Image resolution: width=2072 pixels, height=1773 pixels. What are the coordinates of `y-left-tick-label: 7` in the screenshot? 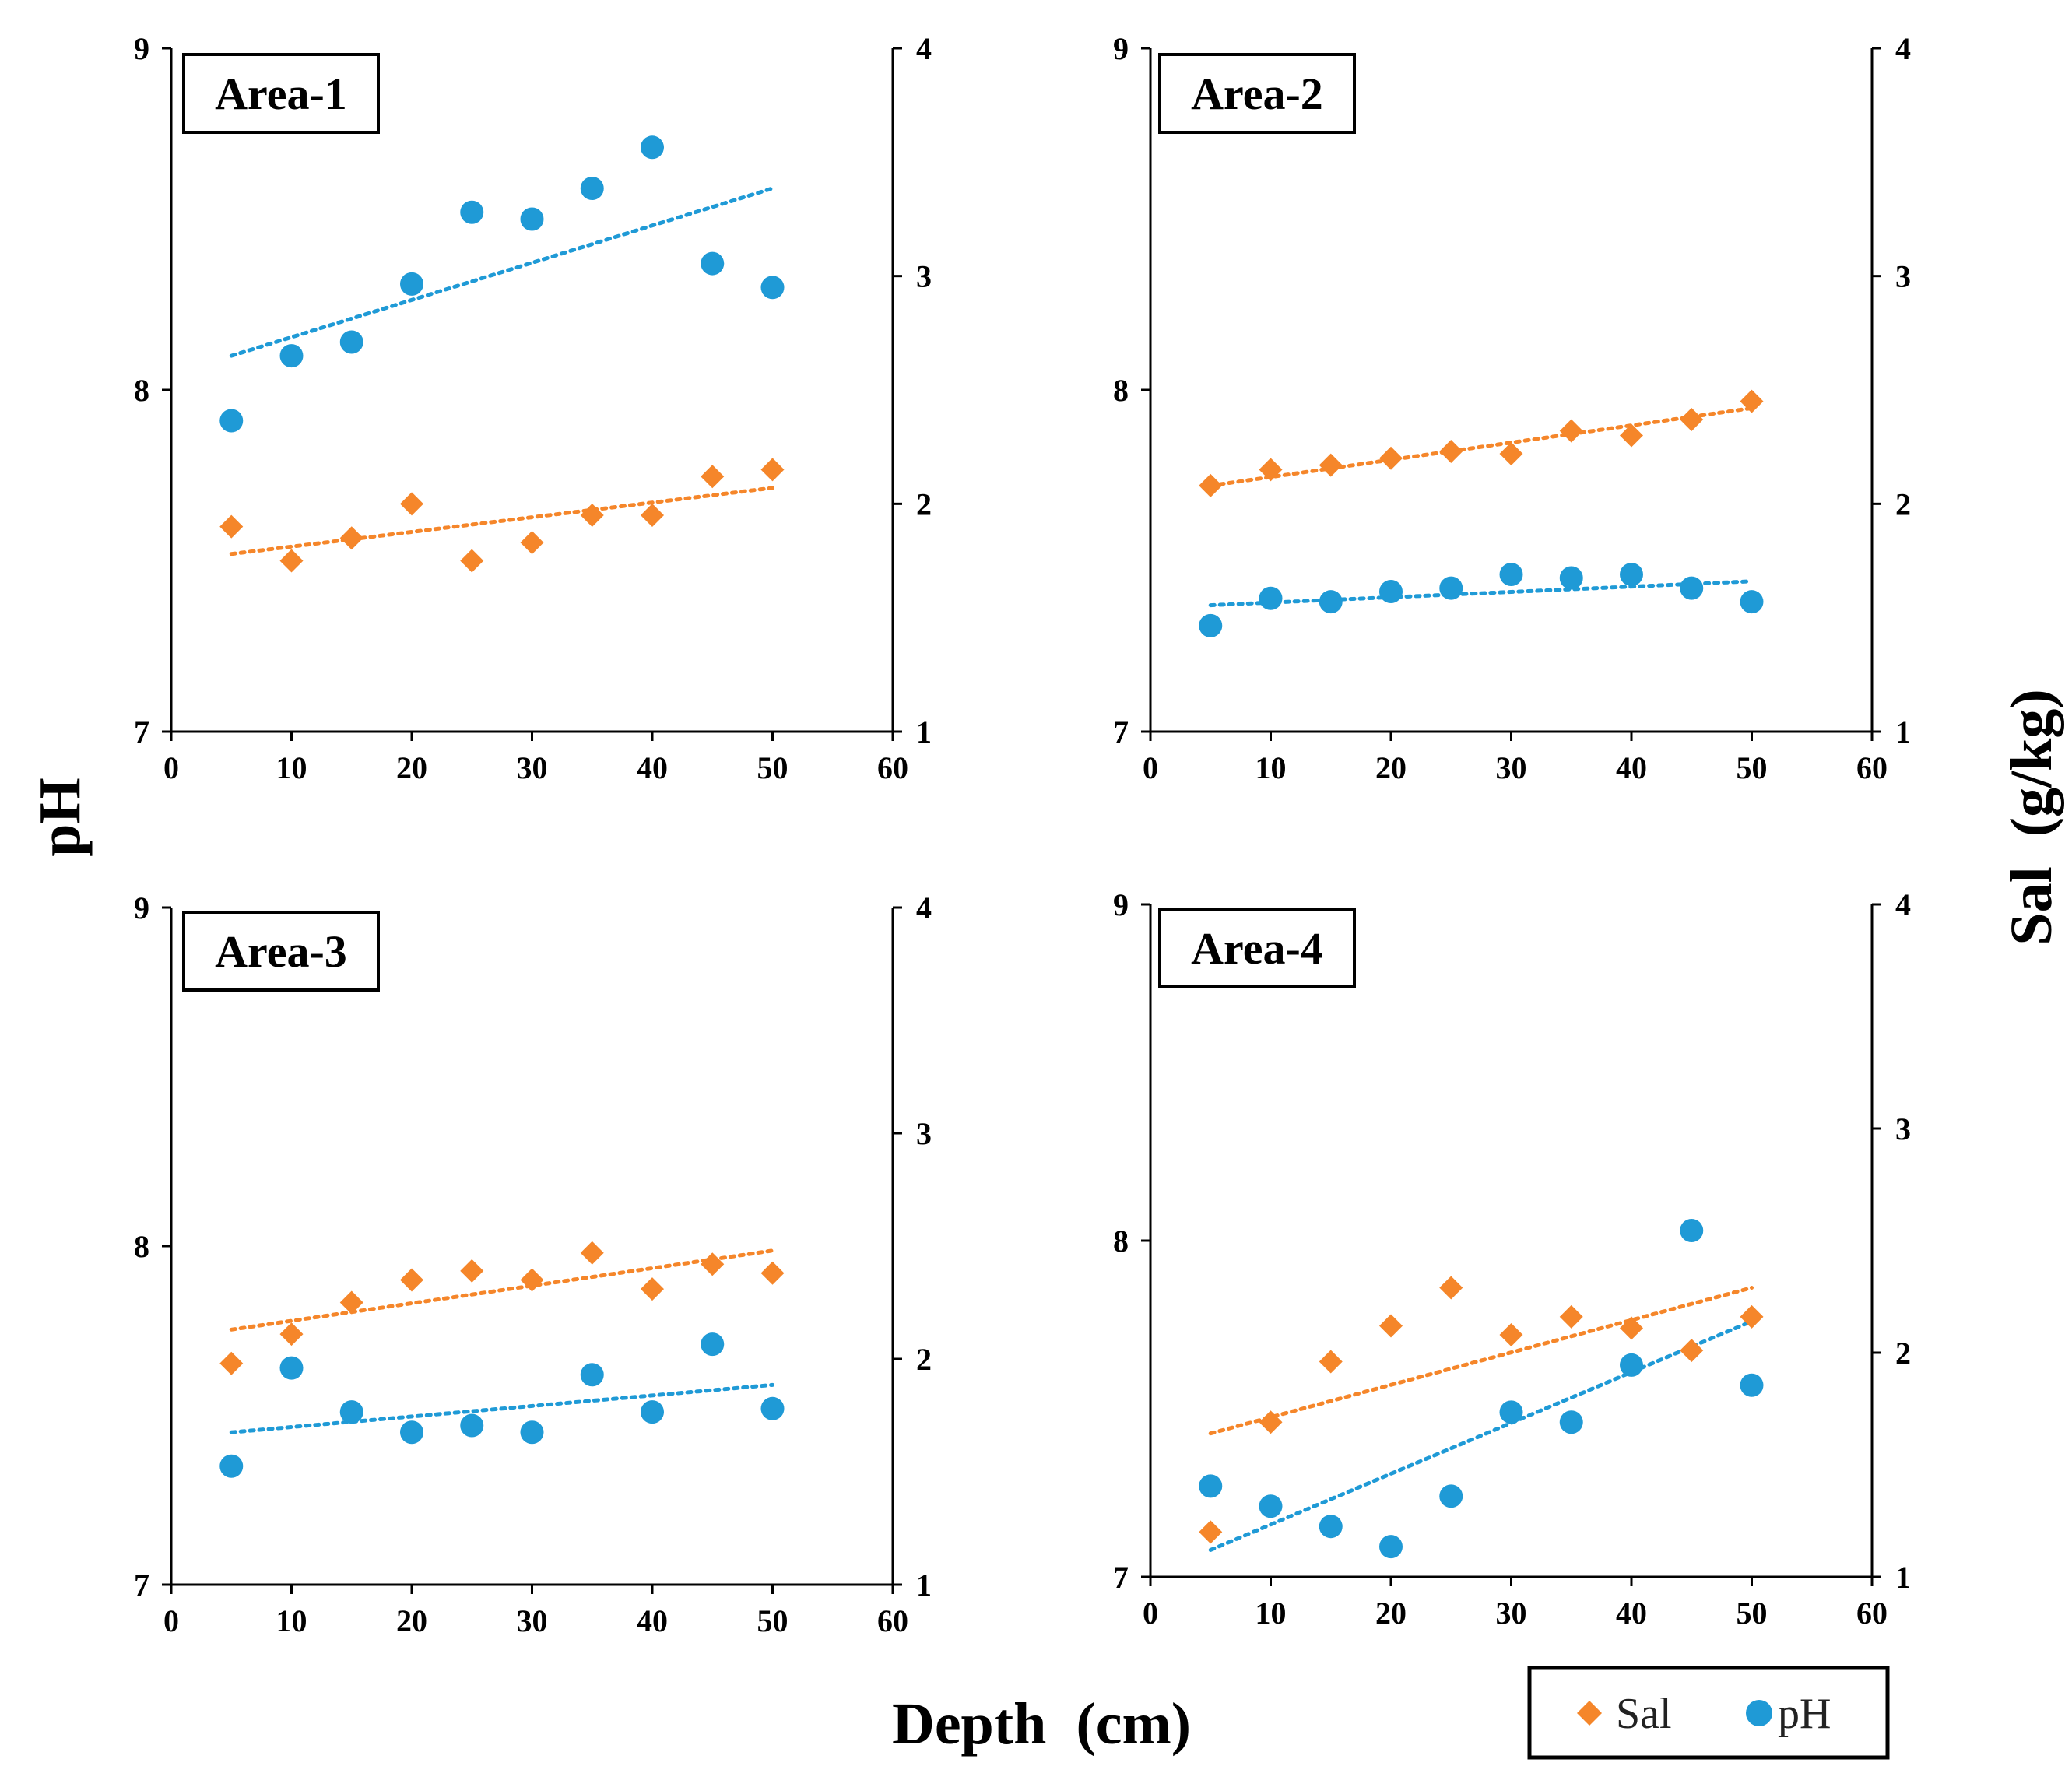 It's located at (1121, 1577).